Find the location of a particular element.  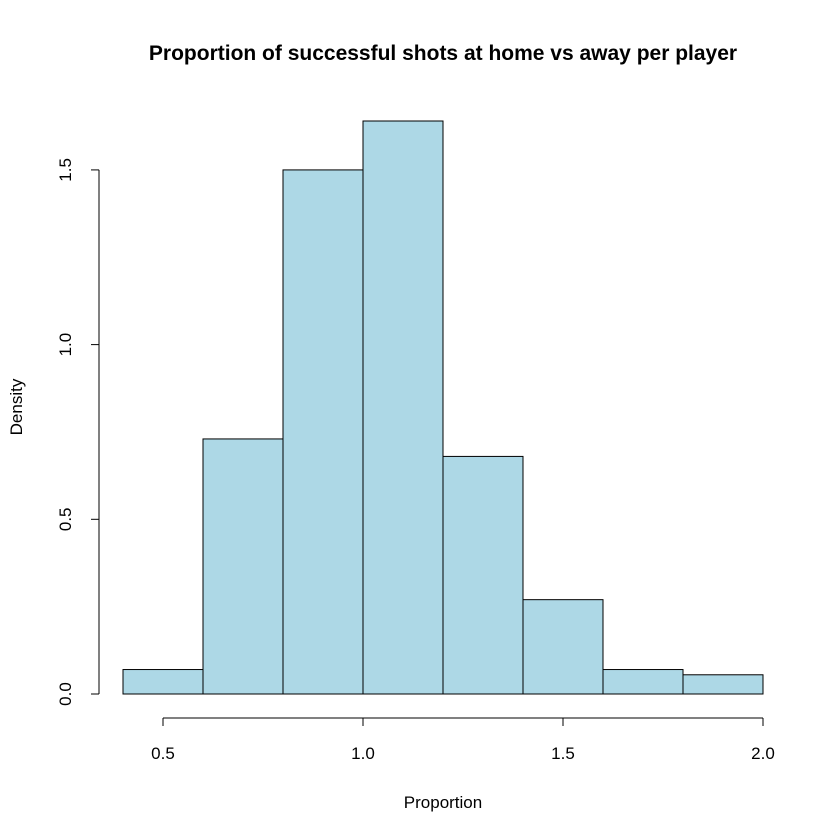

x-axis-label: Proportion is located at coordinates (443, 802).